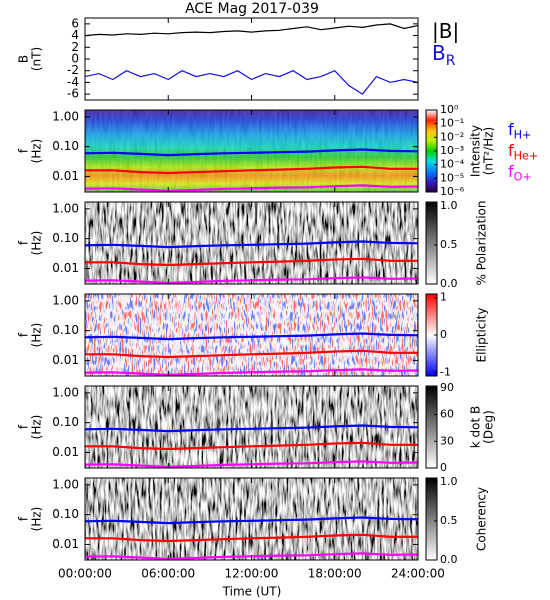  I want to click on legend-entry: fHe+, so click(523, 152).